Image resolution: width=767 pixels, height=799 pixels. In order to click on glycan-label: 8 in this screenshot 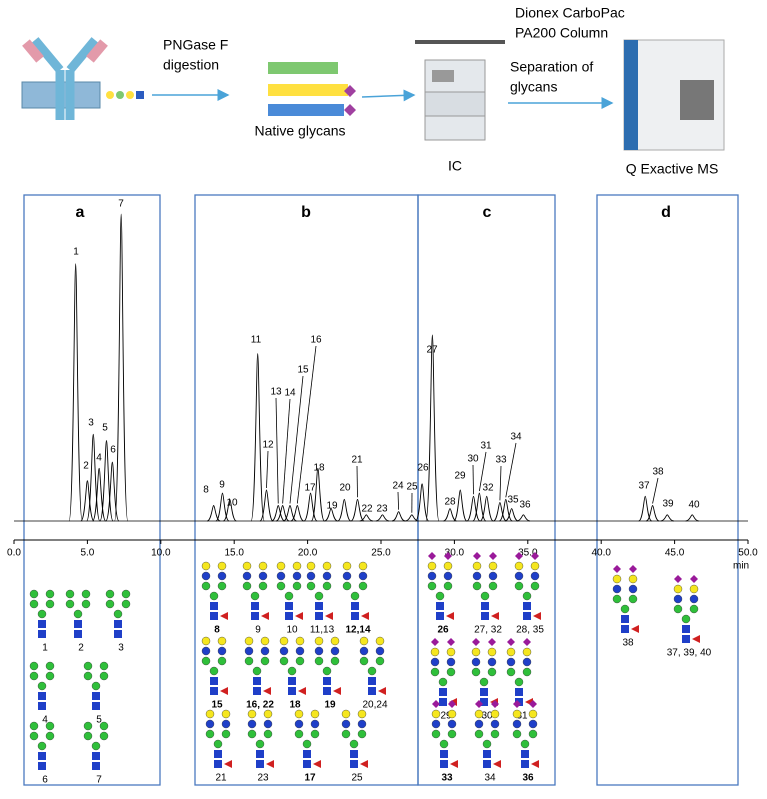, I will do `click(217, 630)`.